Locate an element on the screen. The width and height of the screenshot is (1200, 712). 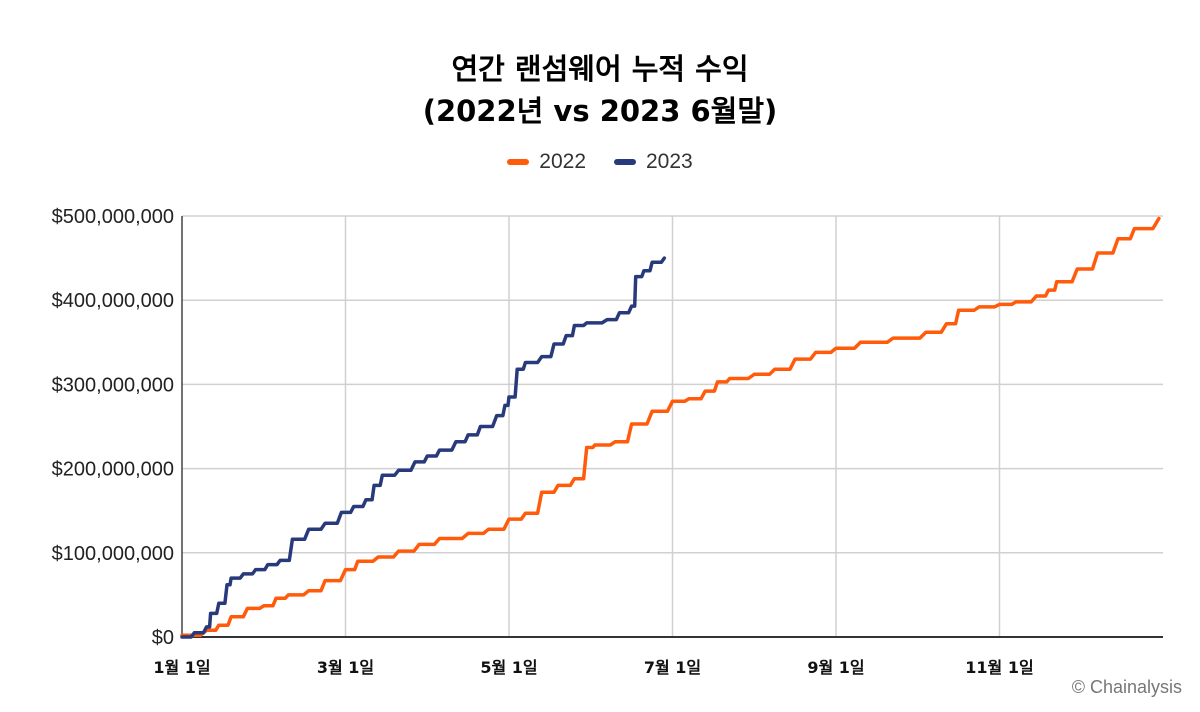
x-tick-label: 5월 1일 is located at coordinates (508, 667).